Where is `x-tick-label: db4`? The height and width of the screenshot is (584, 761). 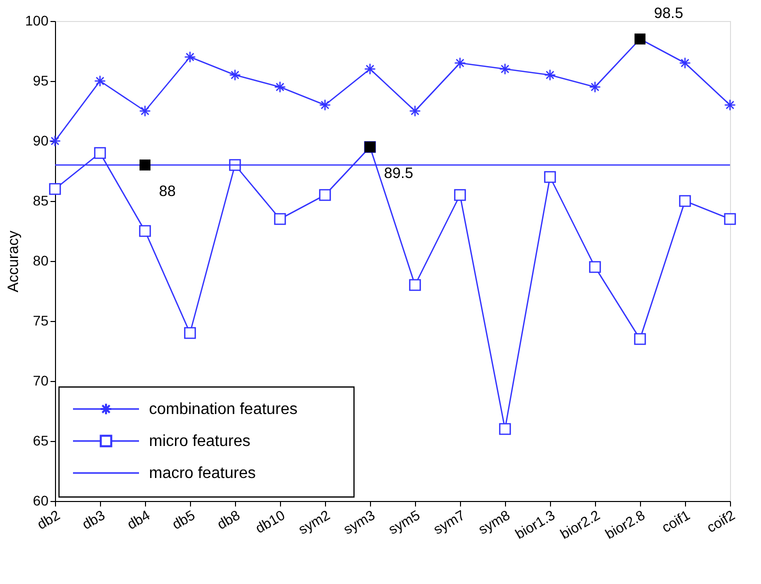 x-tick-label: db4 is located at coordinates (138, 519).